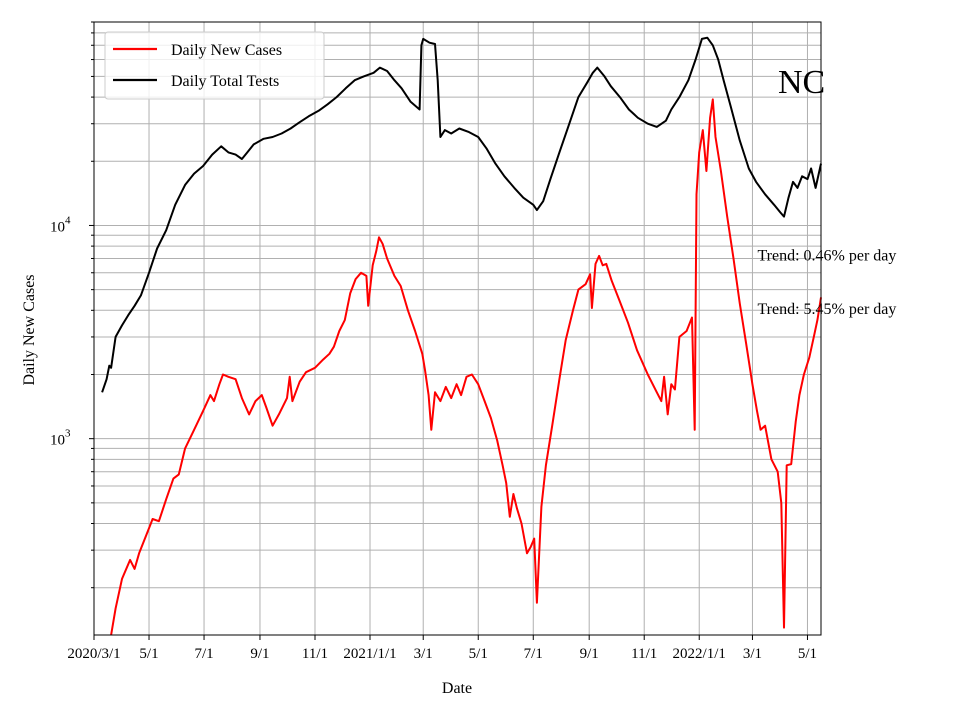  What do you see at coordinates (226, 50) in the screenshot?
I see `legend-label-daily-new-cases: Daily New Cases` at bounding box center [226, 50].